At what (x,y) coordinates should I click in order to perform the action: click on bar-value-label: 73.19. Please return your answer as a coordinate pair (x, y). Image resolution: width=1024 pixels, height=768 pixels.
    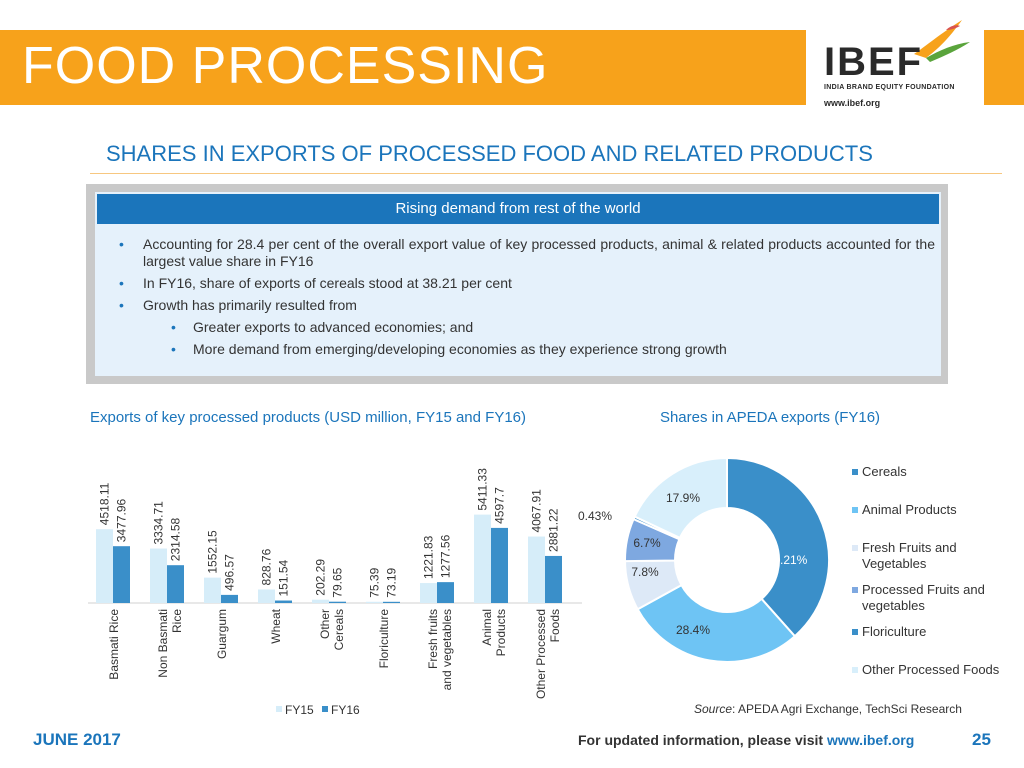
    Looking at the image, I should click on (392, 582).